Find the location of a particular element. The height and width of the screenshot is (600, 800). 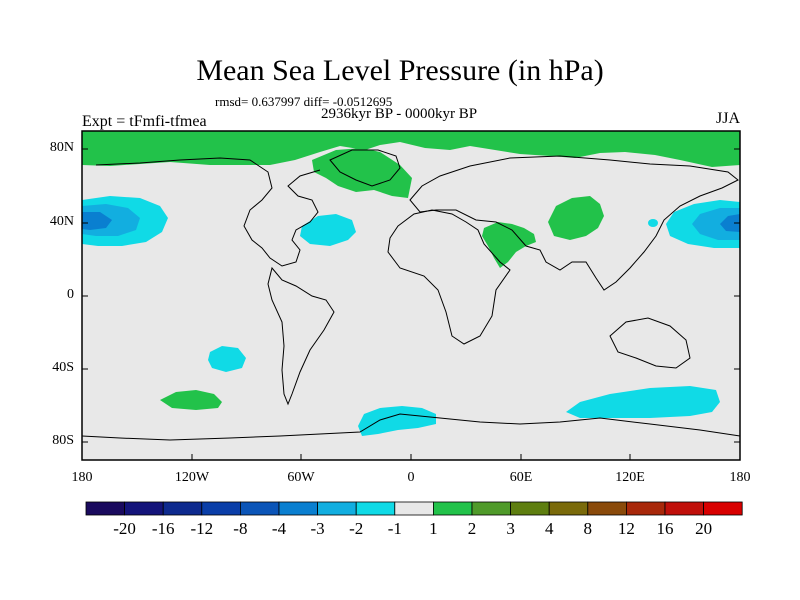

colorbar-label: -2 is located at coordinates (356, 528).